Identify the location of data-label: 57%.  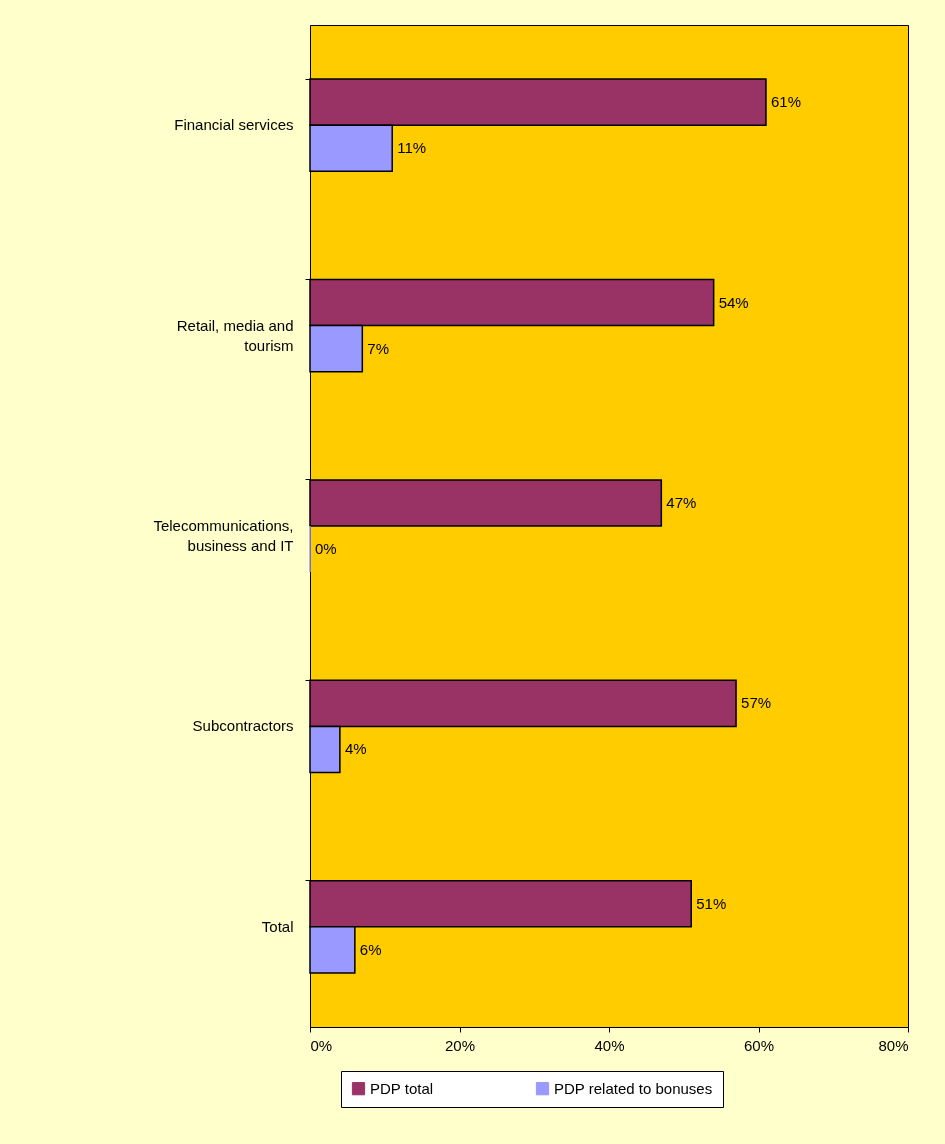
(756, 703).